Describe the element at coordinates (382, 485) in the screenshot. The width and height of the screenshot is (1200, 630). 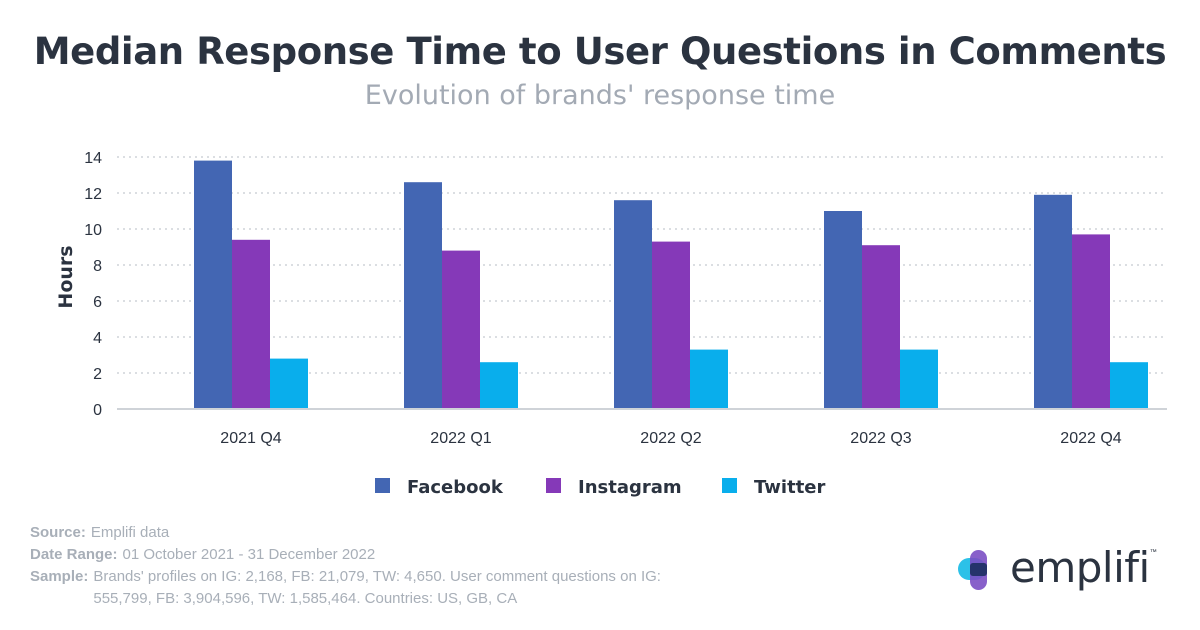
I see `legend-swatch-facebook` at that location.